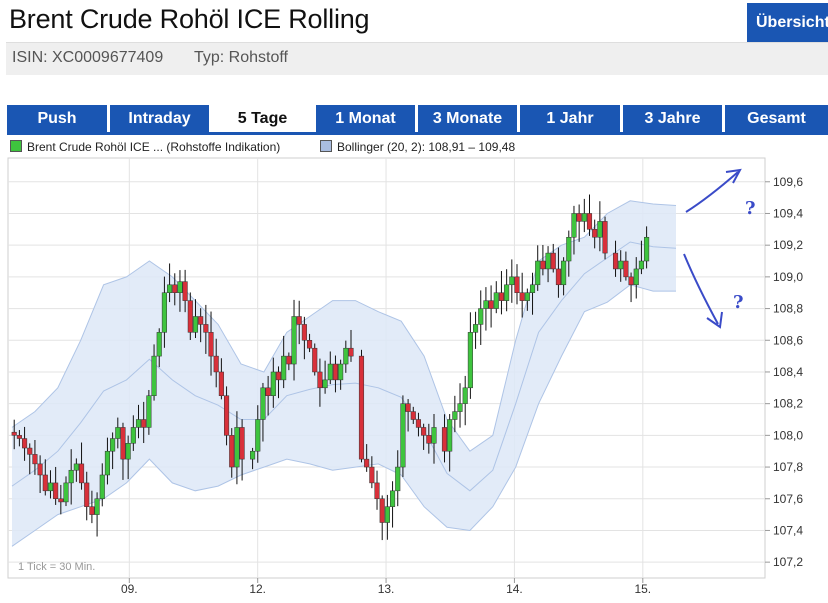 Image resolution: width=828 pixels, height=603 pixels. I want to click on x-tick-label: 15., so click(642, 589).